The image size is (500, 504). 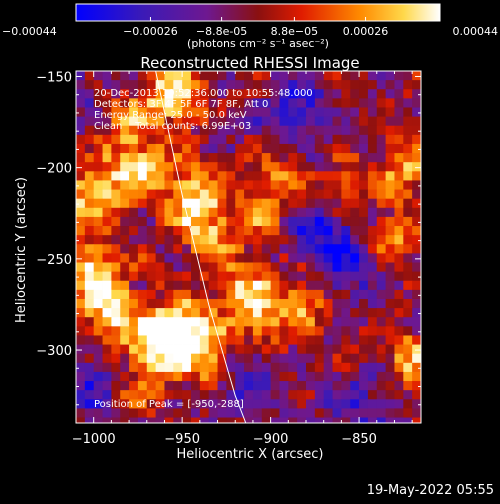 I want to click on x-tick-label: −900, so click(x=271, y=439).